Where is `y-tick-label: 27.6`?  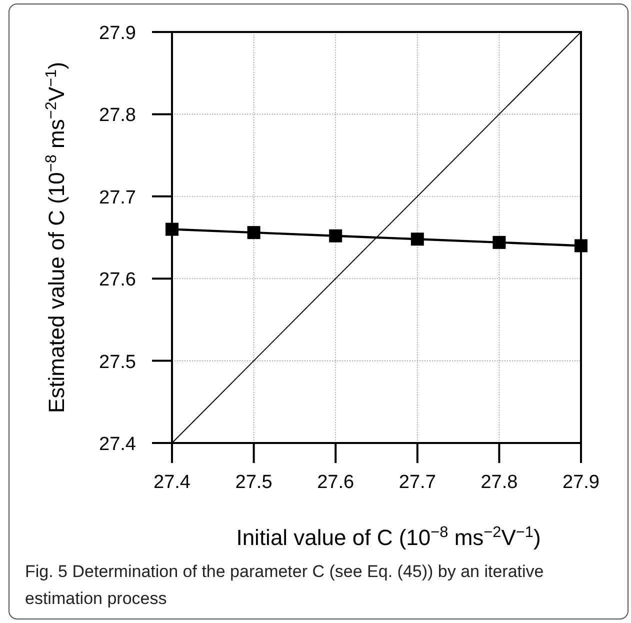 y-tick-label: 27.6 is located at coordinates (117, 280).